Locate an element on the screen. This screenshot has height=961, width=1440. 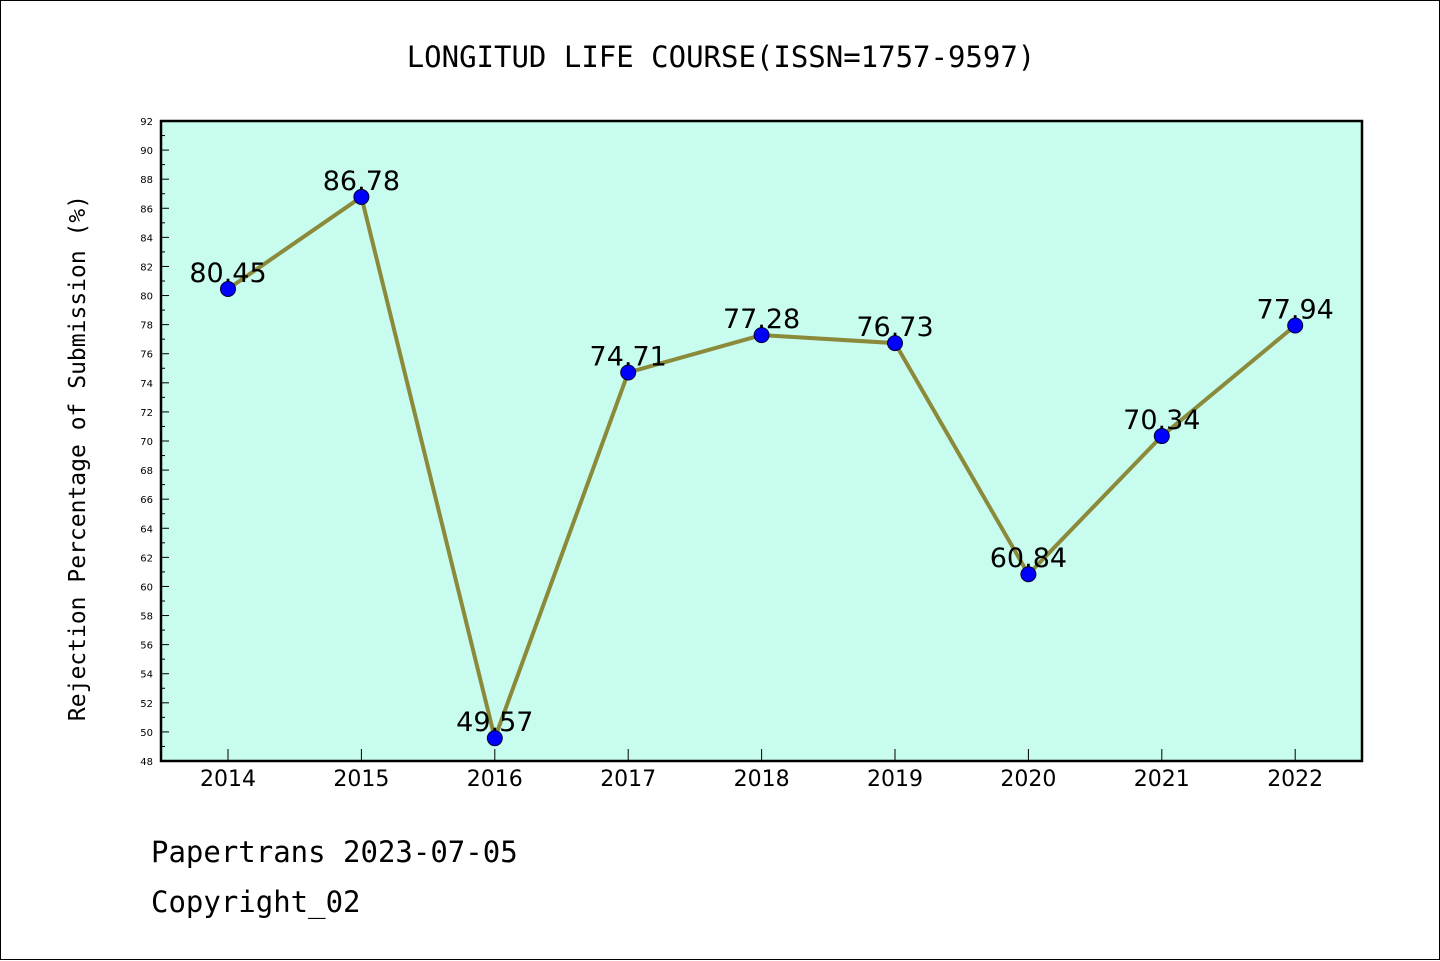
x-tick-label: 2017 is located at coordinates (628, 779).